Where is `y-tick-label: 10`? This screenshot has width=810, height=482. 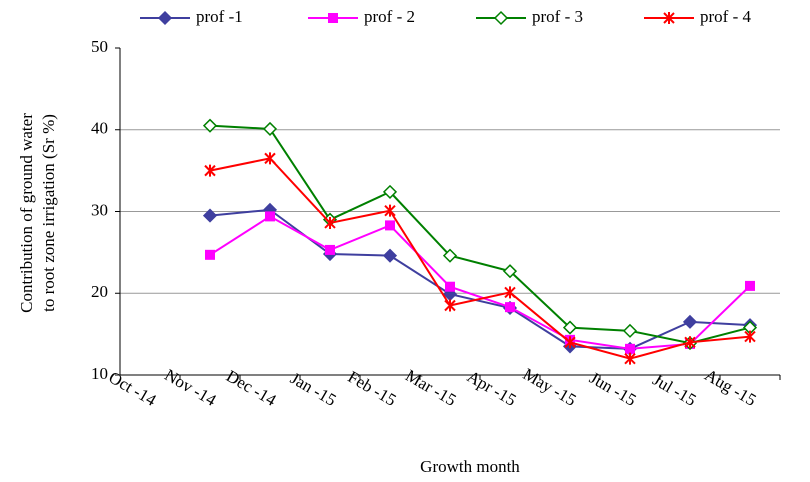
y-tick-label: 10 is located at coordinates (99, 373).